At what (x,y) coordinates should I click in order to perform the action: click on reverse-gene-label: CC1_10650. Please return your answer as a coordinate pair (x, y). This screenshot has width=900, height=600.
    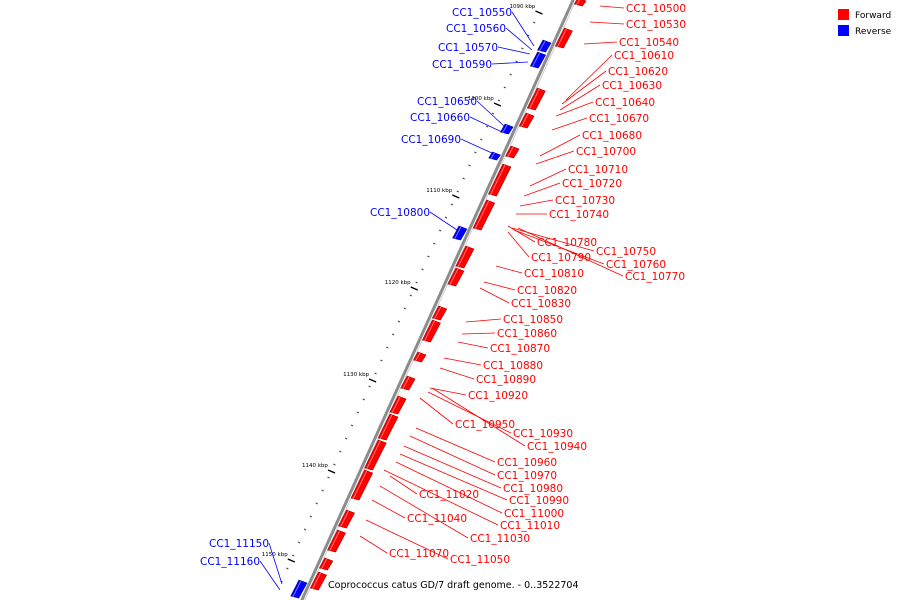
    Looking at the image, I should click on (447, 102).